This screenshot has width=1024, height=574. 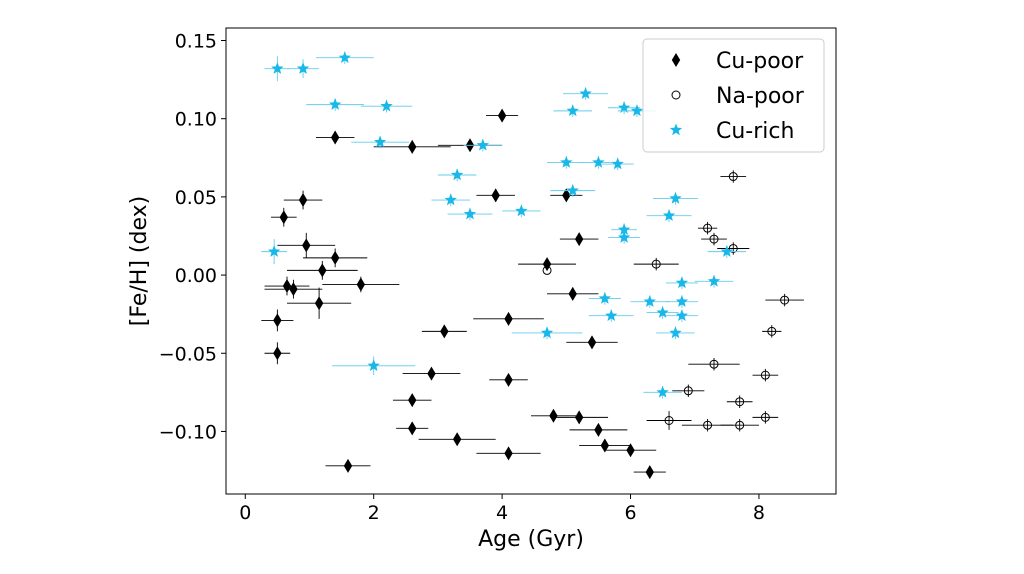 What do you see at coordinates (502, 513) in the screenshot?
I see `x-tick-label: 4` at bounding box center [502, 513].